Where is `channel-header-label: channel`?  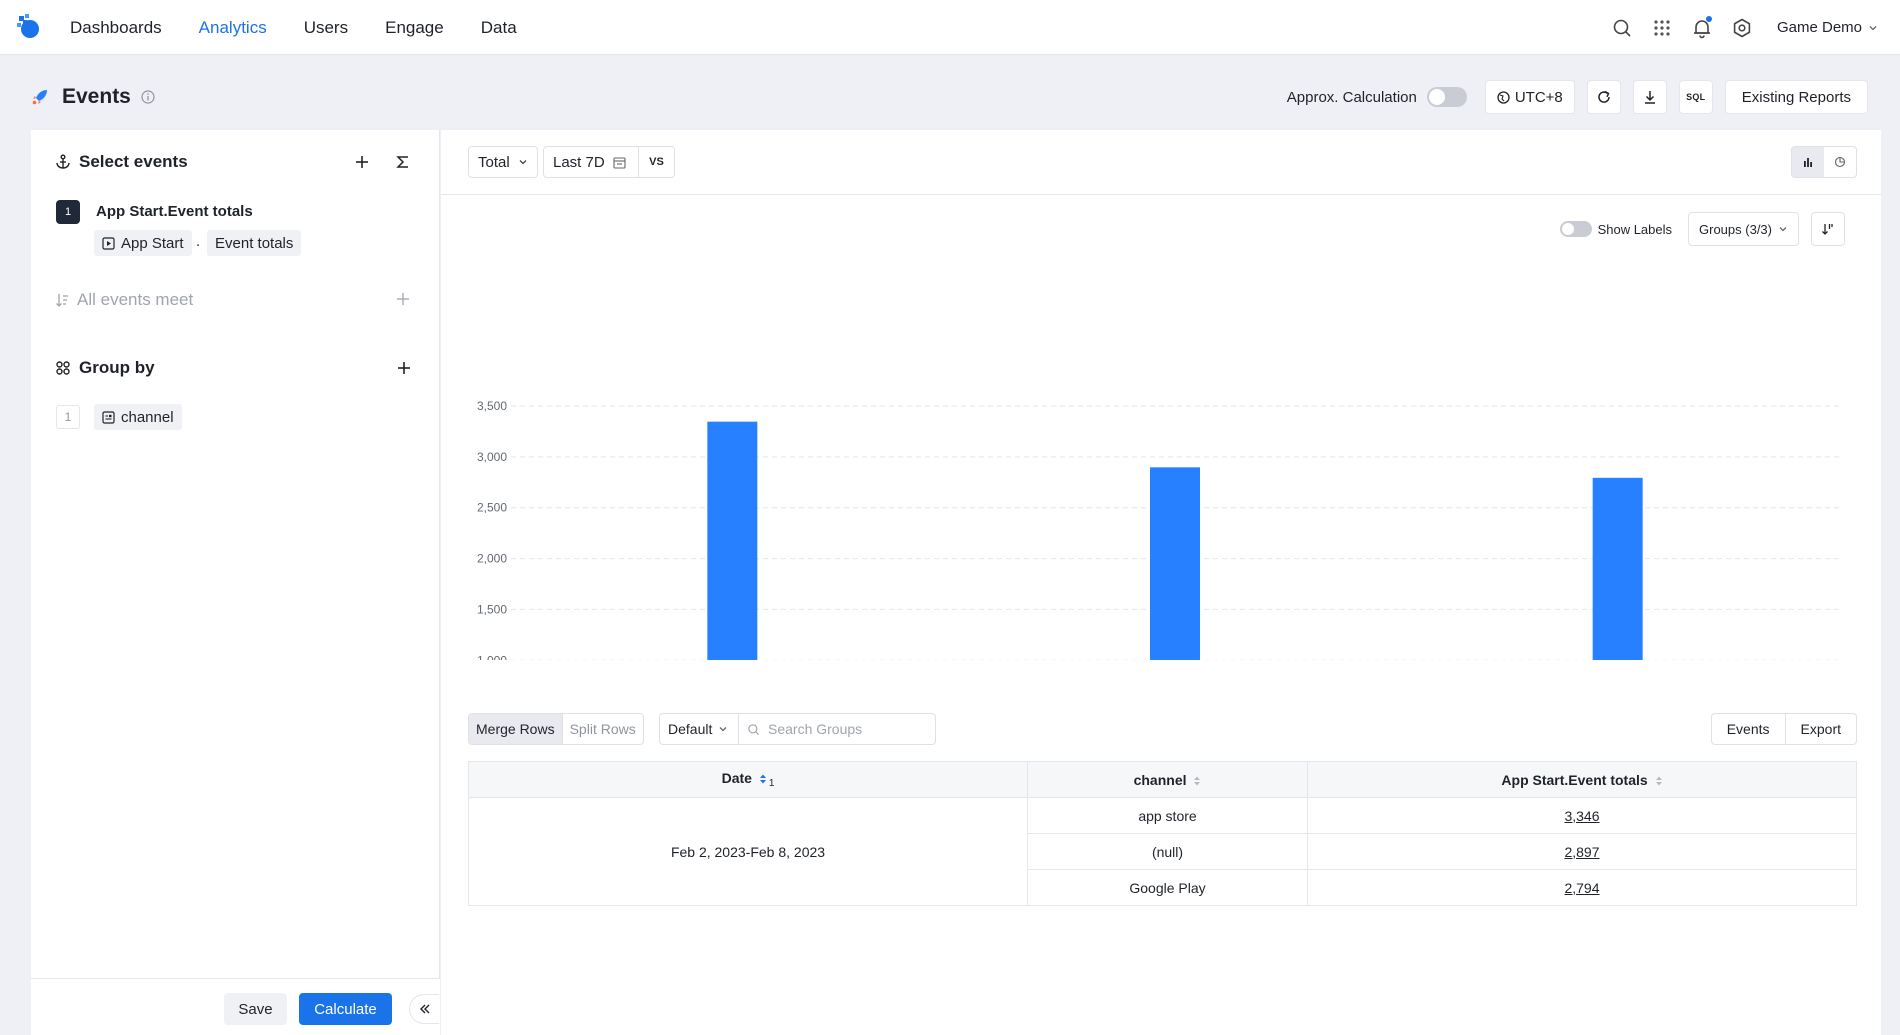
channel-header-label: channel is located at coordinates (1160, 779).